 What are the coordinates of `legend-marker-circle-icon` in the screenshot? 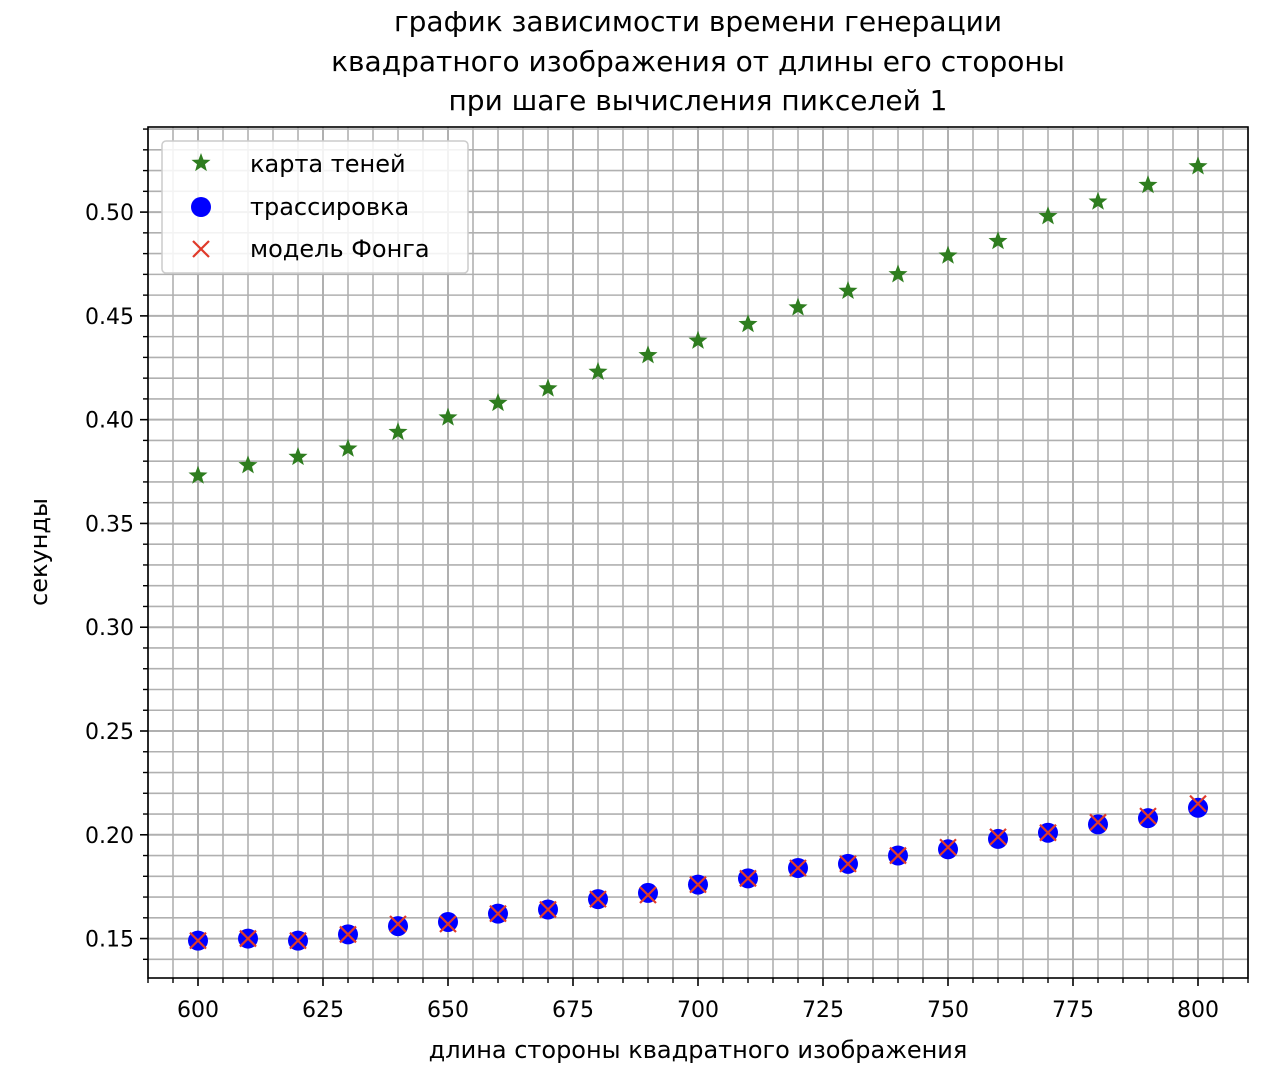 It's located at (201, 207).